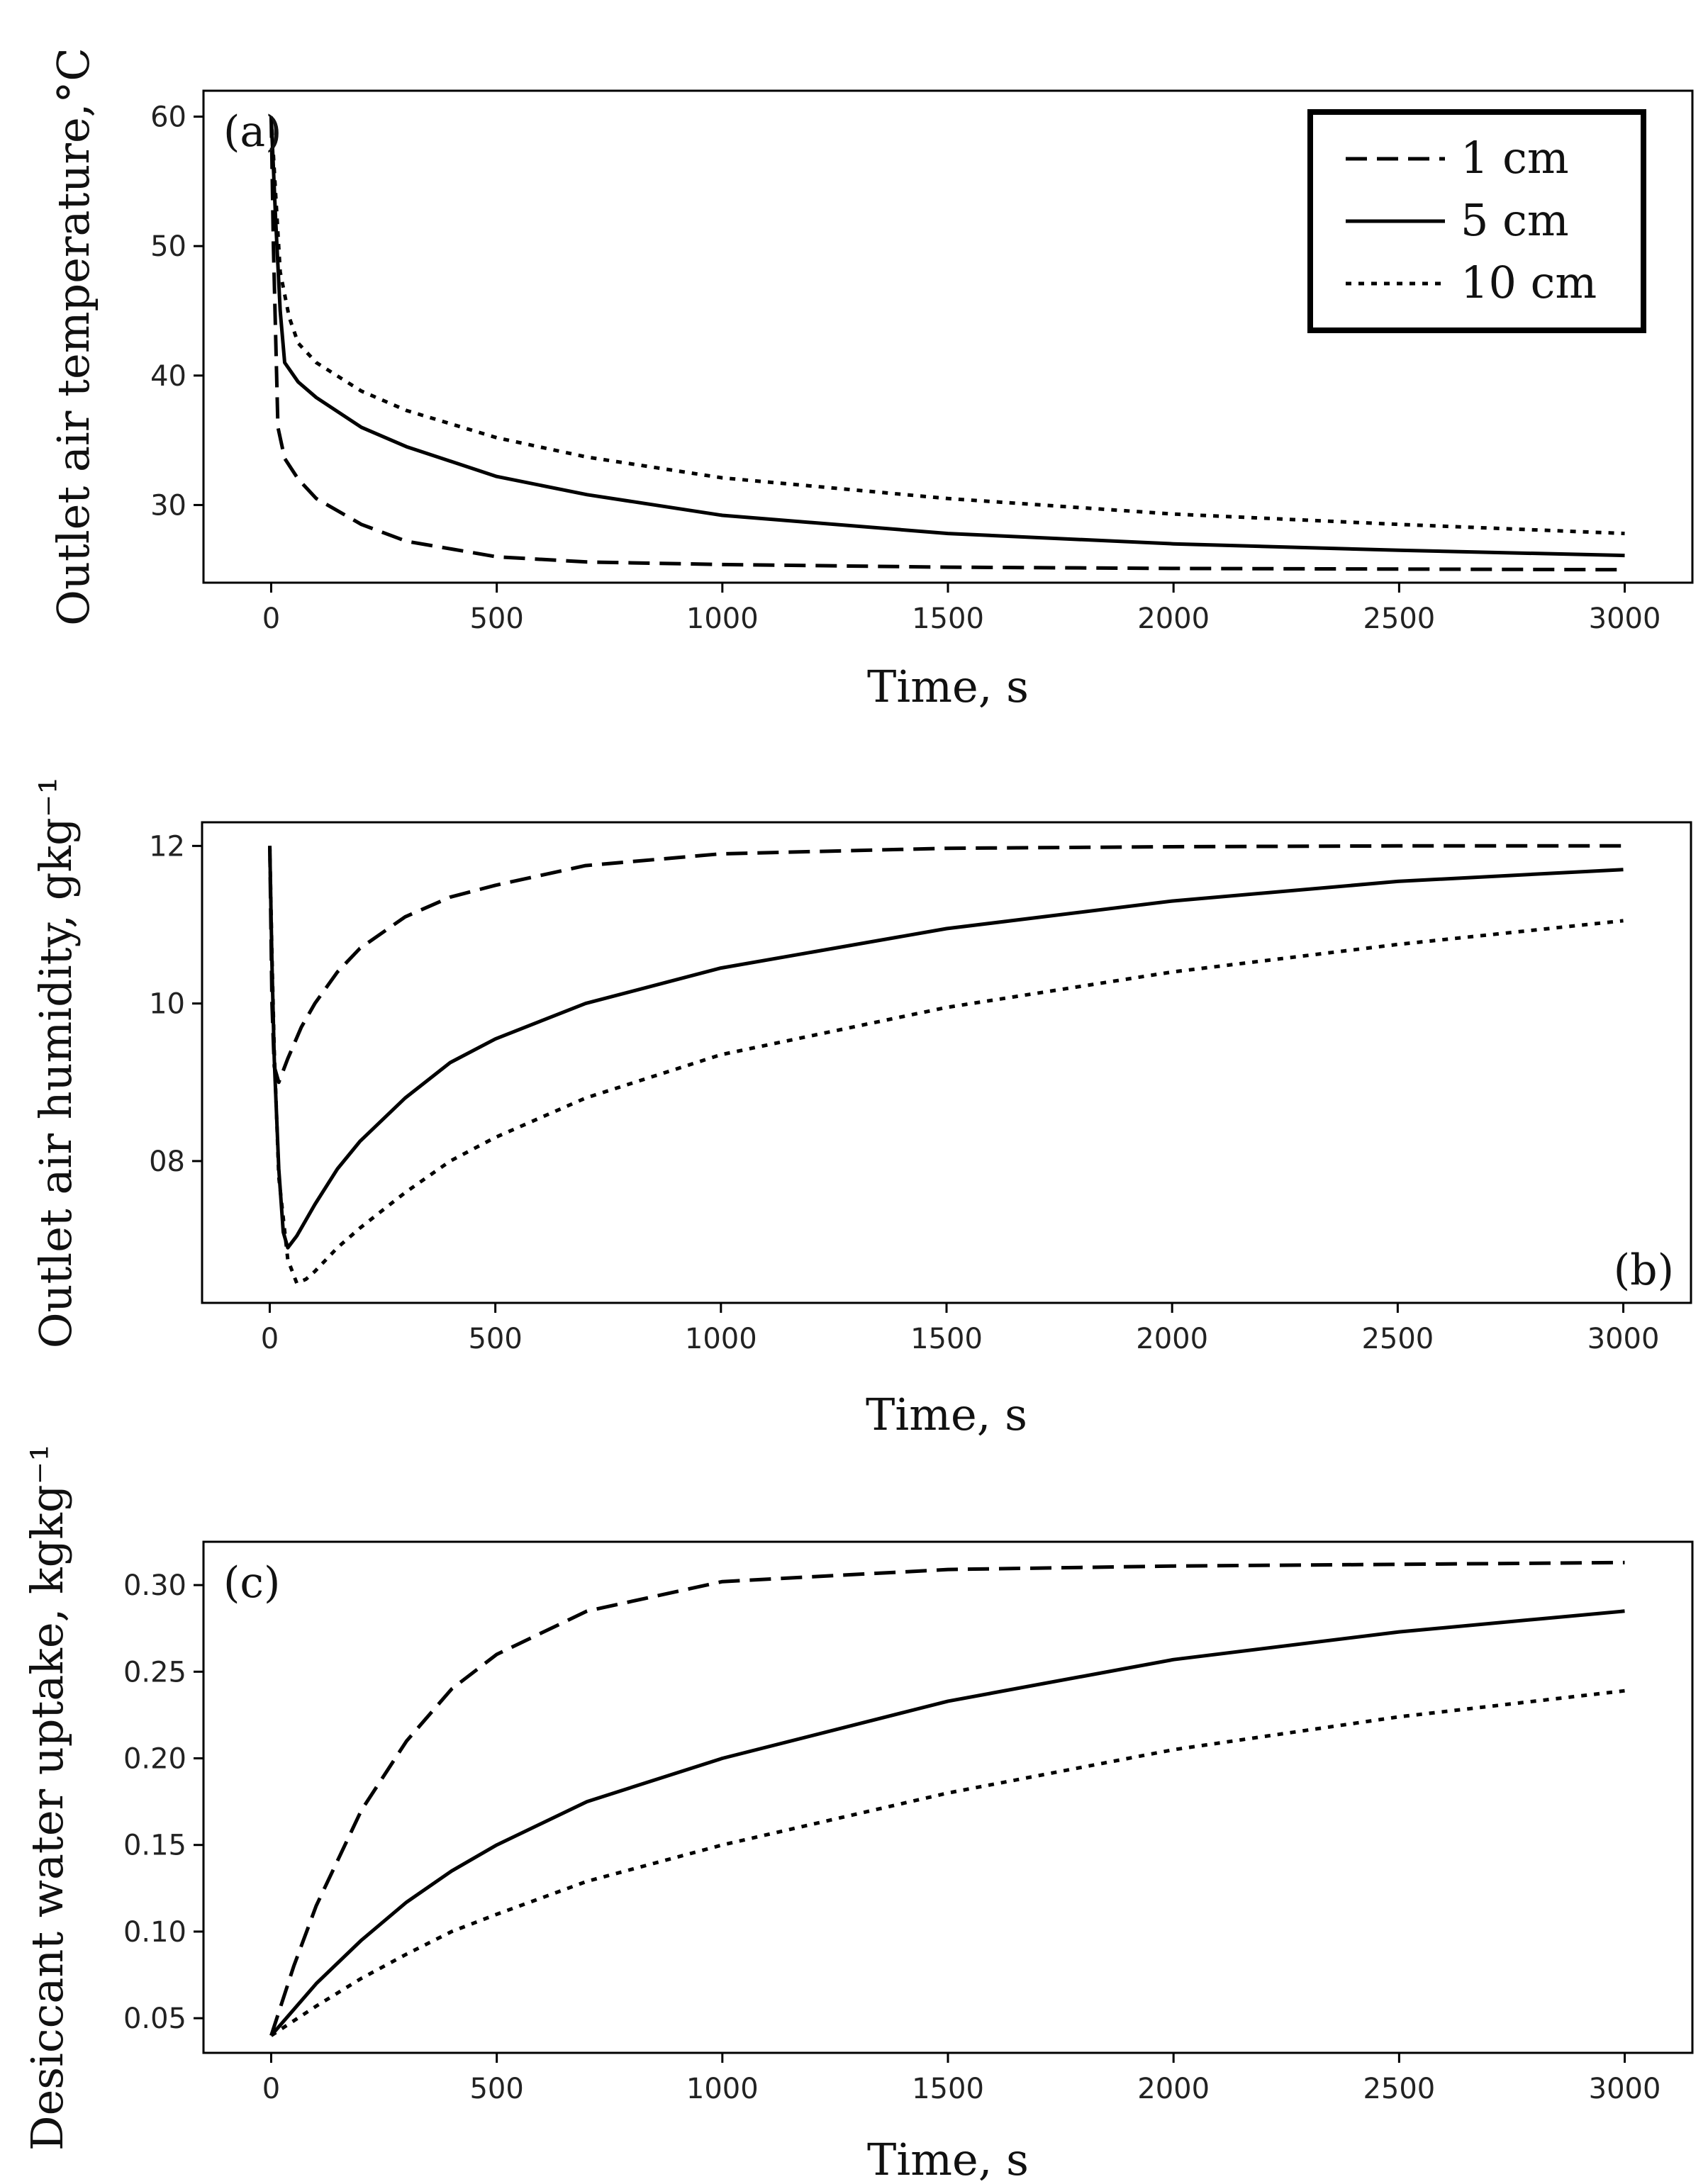 This screenshot has width=1708, height=2184. What do you see at coordinates (73, 336) in the screenshot?
I see `y-axis-label: Outlet air temperature,°C` at bounding box center [73, 336].